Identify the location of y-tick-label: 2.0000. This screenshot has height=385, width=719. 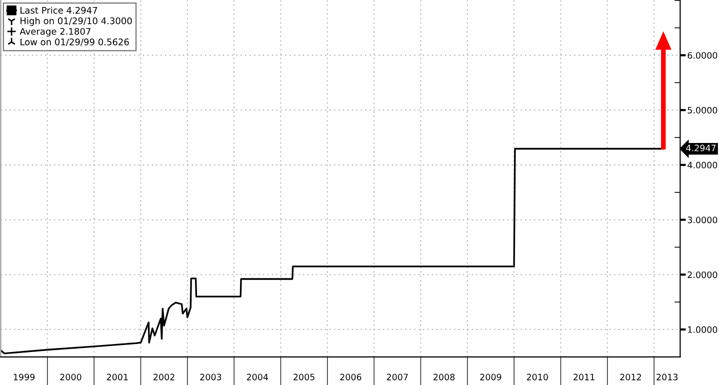
(703, 274).